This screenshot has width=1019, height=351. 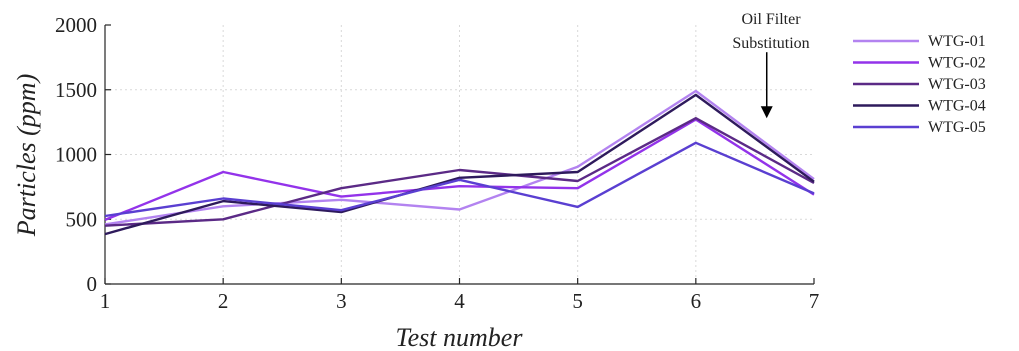 I want to click on y-tick-label-500: 500, so click(x=82, y=219).